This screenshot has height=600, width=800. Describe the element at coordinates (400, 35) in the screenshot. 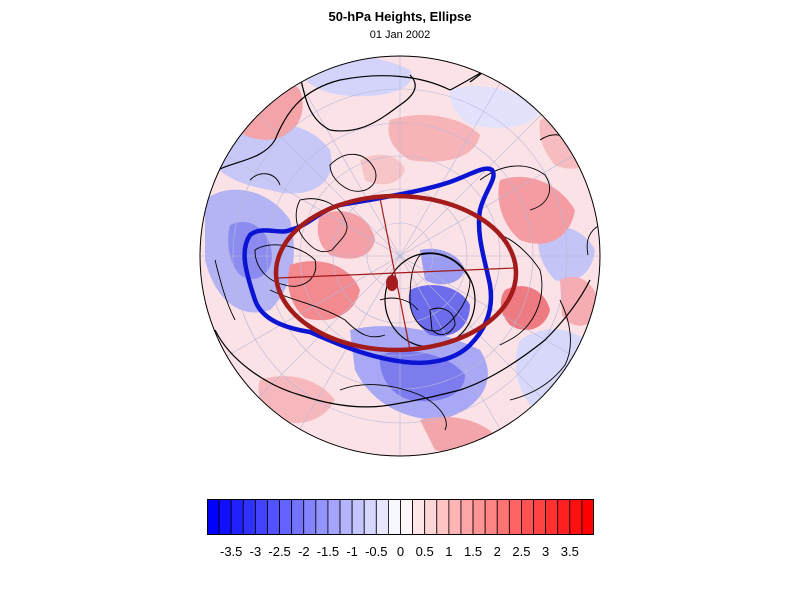

I see `map-subtitle: 01 Jan 2002` at that location.